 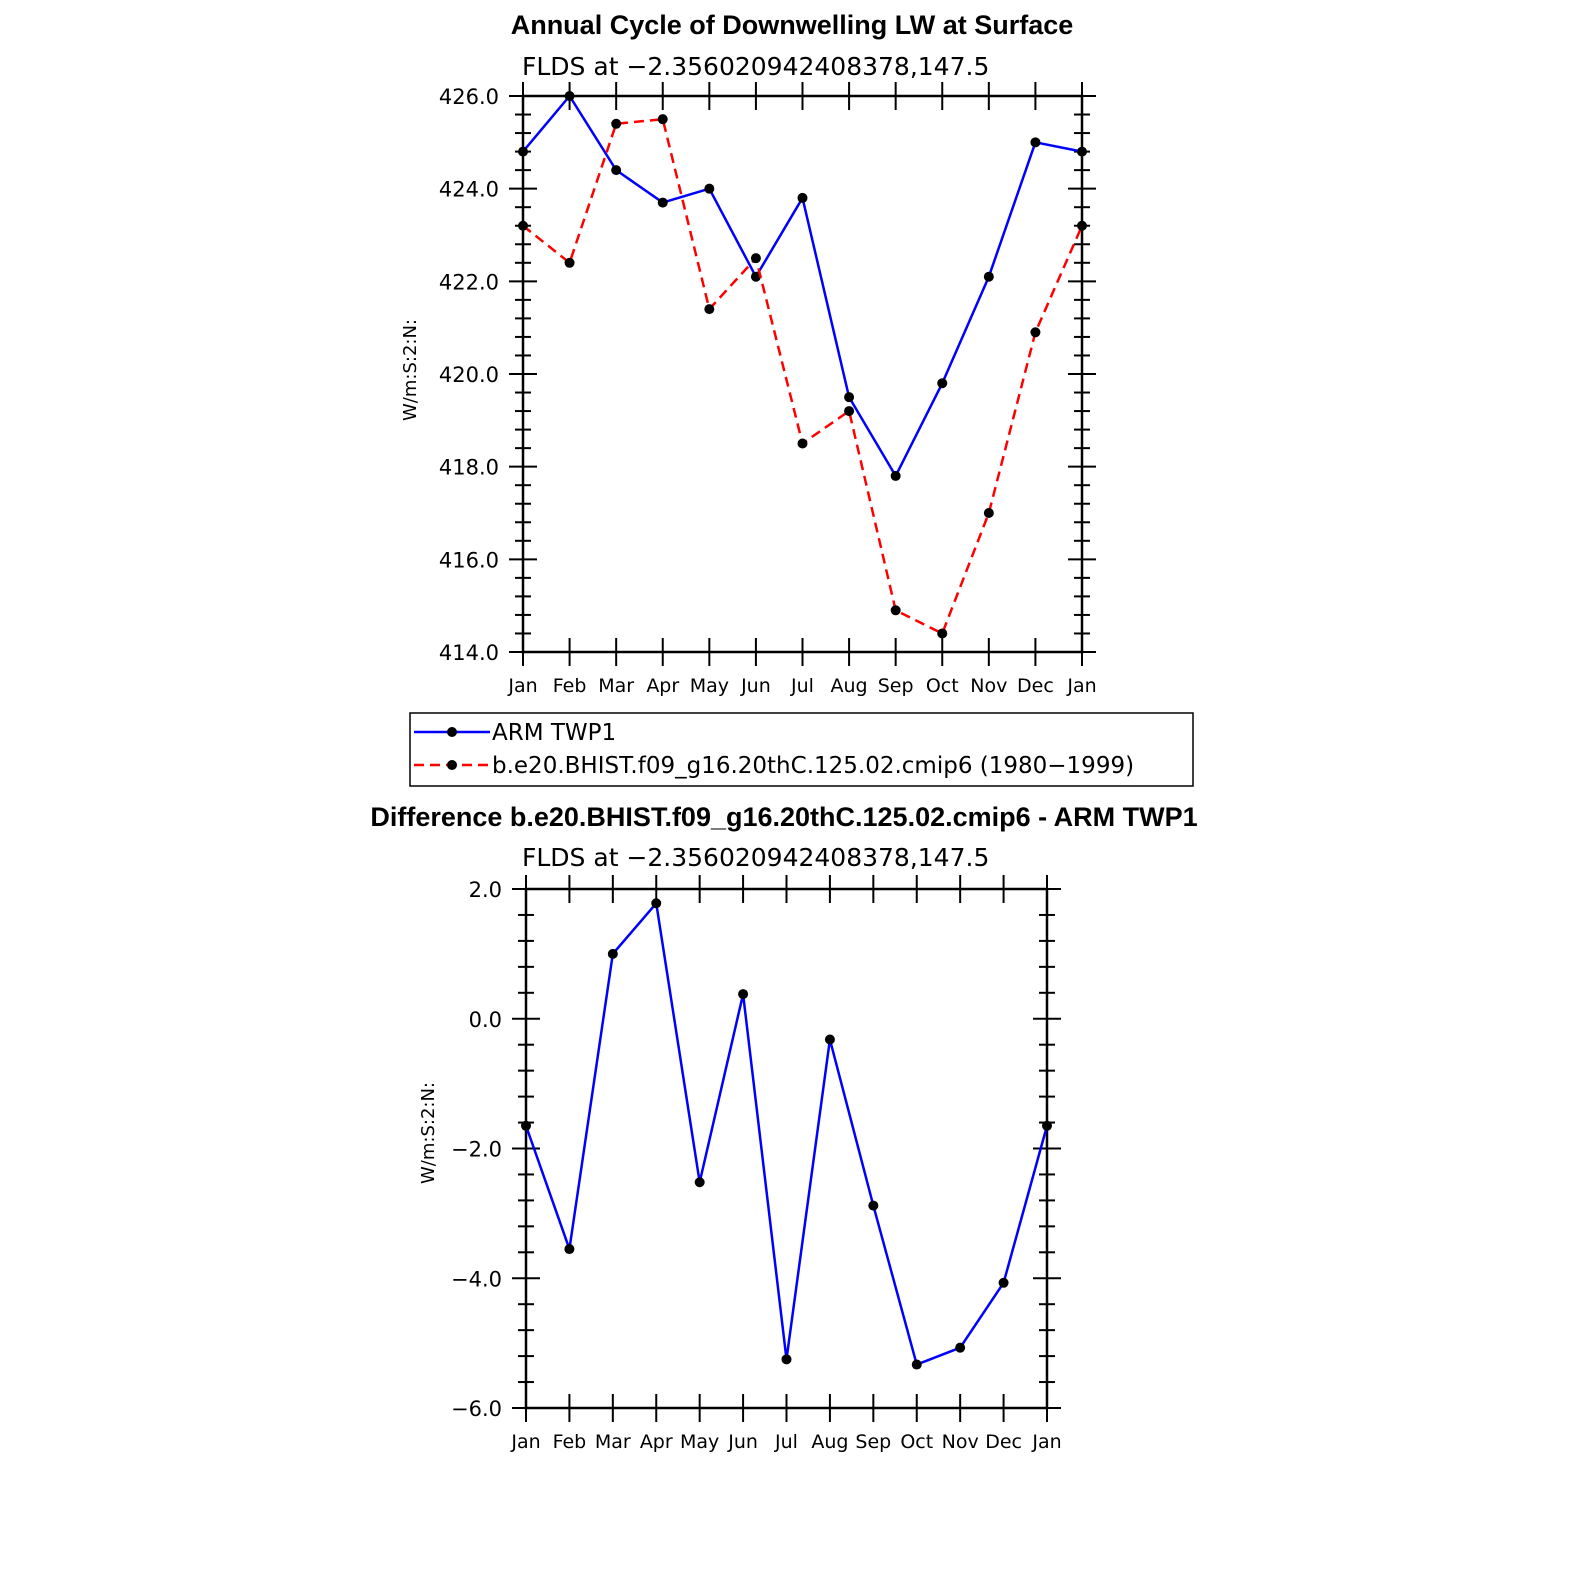 I want to click on legend-item-arm: ARM TWP1, so click(x=515, y=733).